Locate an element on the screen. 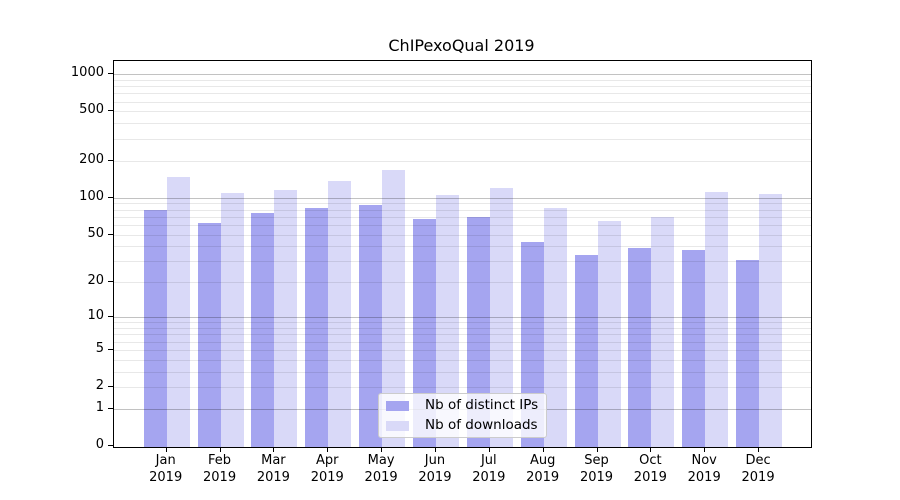 This screenshot has height=500, width=900. legend-label-distinct-ips: Nb of distinct IPs is located at coordinates (482, 405).